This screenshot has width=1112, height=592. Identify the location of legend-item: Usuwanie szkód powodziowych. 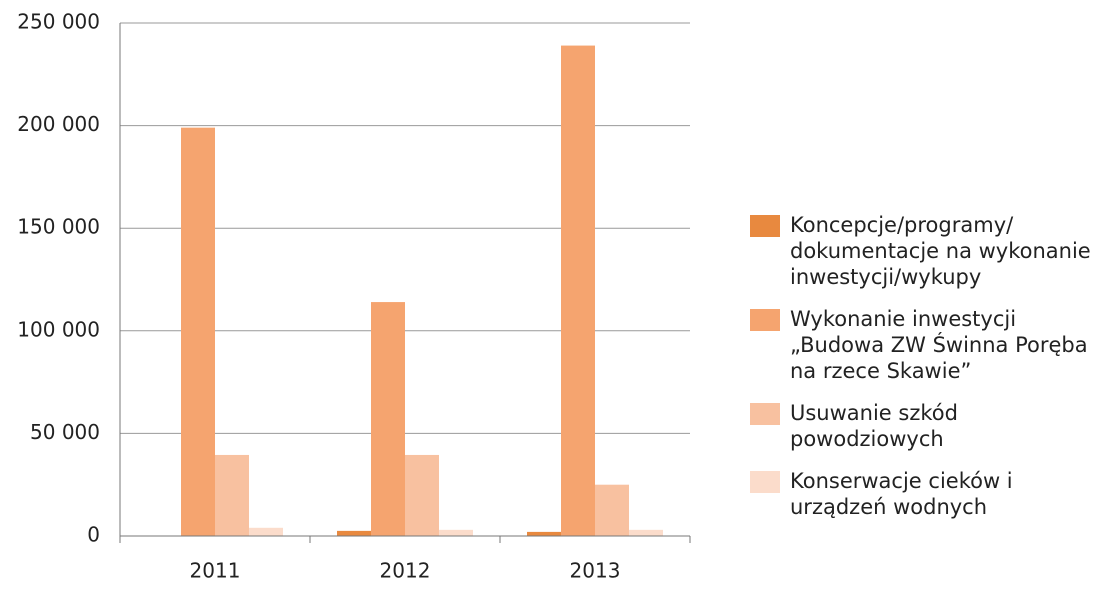
(930, 426).